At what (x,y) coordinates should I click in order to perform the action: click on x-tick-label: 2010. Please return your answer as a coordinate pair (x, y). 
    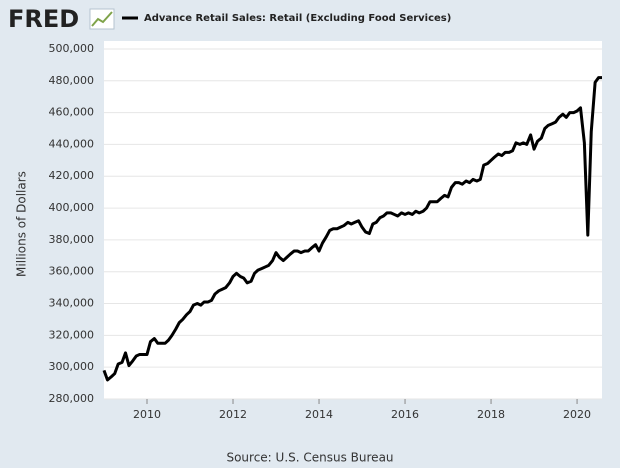
    Looking at the image, I should click on (147, 414).